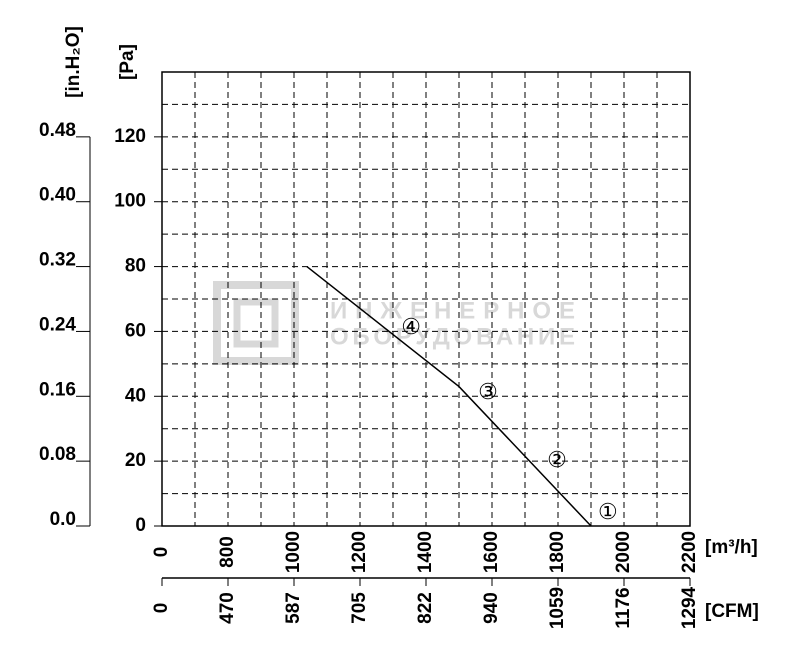 This screenshot has width=791, height=647. I want to click on y-tick-label: 0, so click(140, 525).